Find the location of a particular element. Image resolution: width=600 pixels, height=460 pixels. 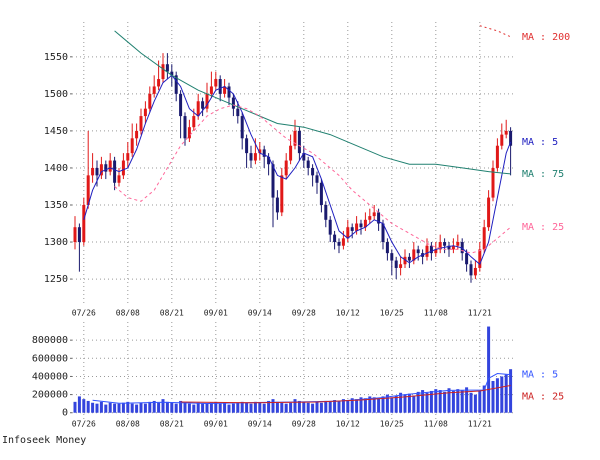

legend-label: MA : 25 is located at coordinates (543, 397).